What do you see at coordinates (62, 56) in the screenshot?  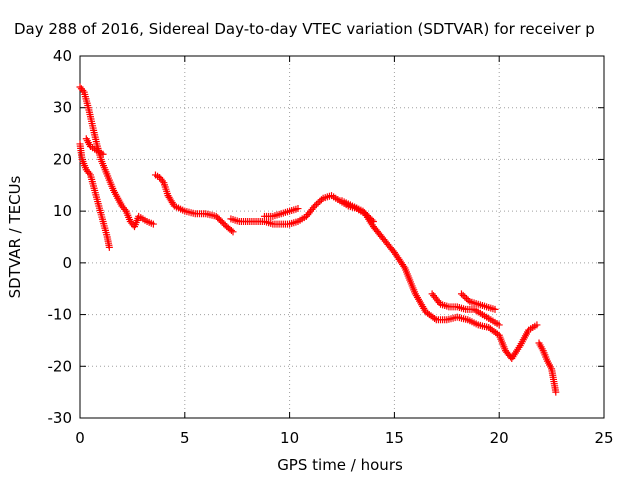 I see `y-tick-label: 40` at bounding box center [62, 56].